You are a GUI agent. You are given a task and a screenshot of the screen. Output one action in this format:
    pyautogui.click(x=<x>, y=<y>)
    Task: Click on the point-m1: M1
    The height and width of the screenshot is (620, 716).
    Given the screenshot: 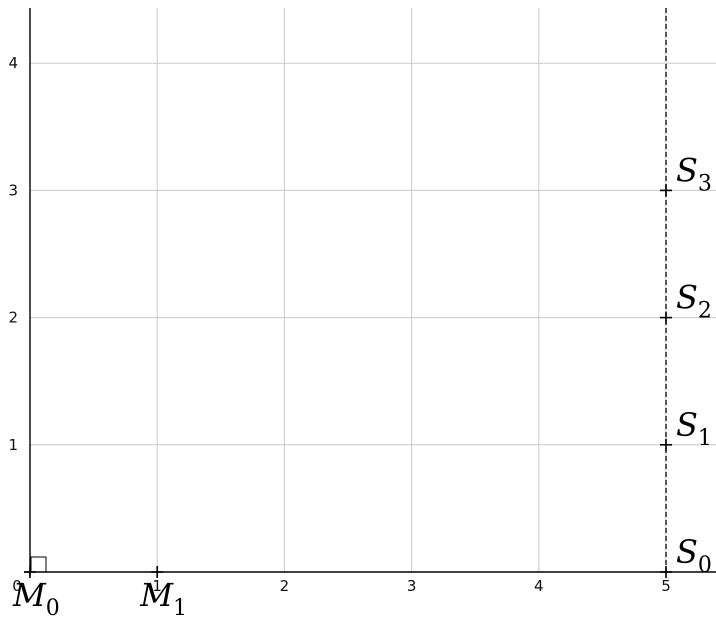 What is the action you would take?
    pyautogui.click(x=163, y=593)
    